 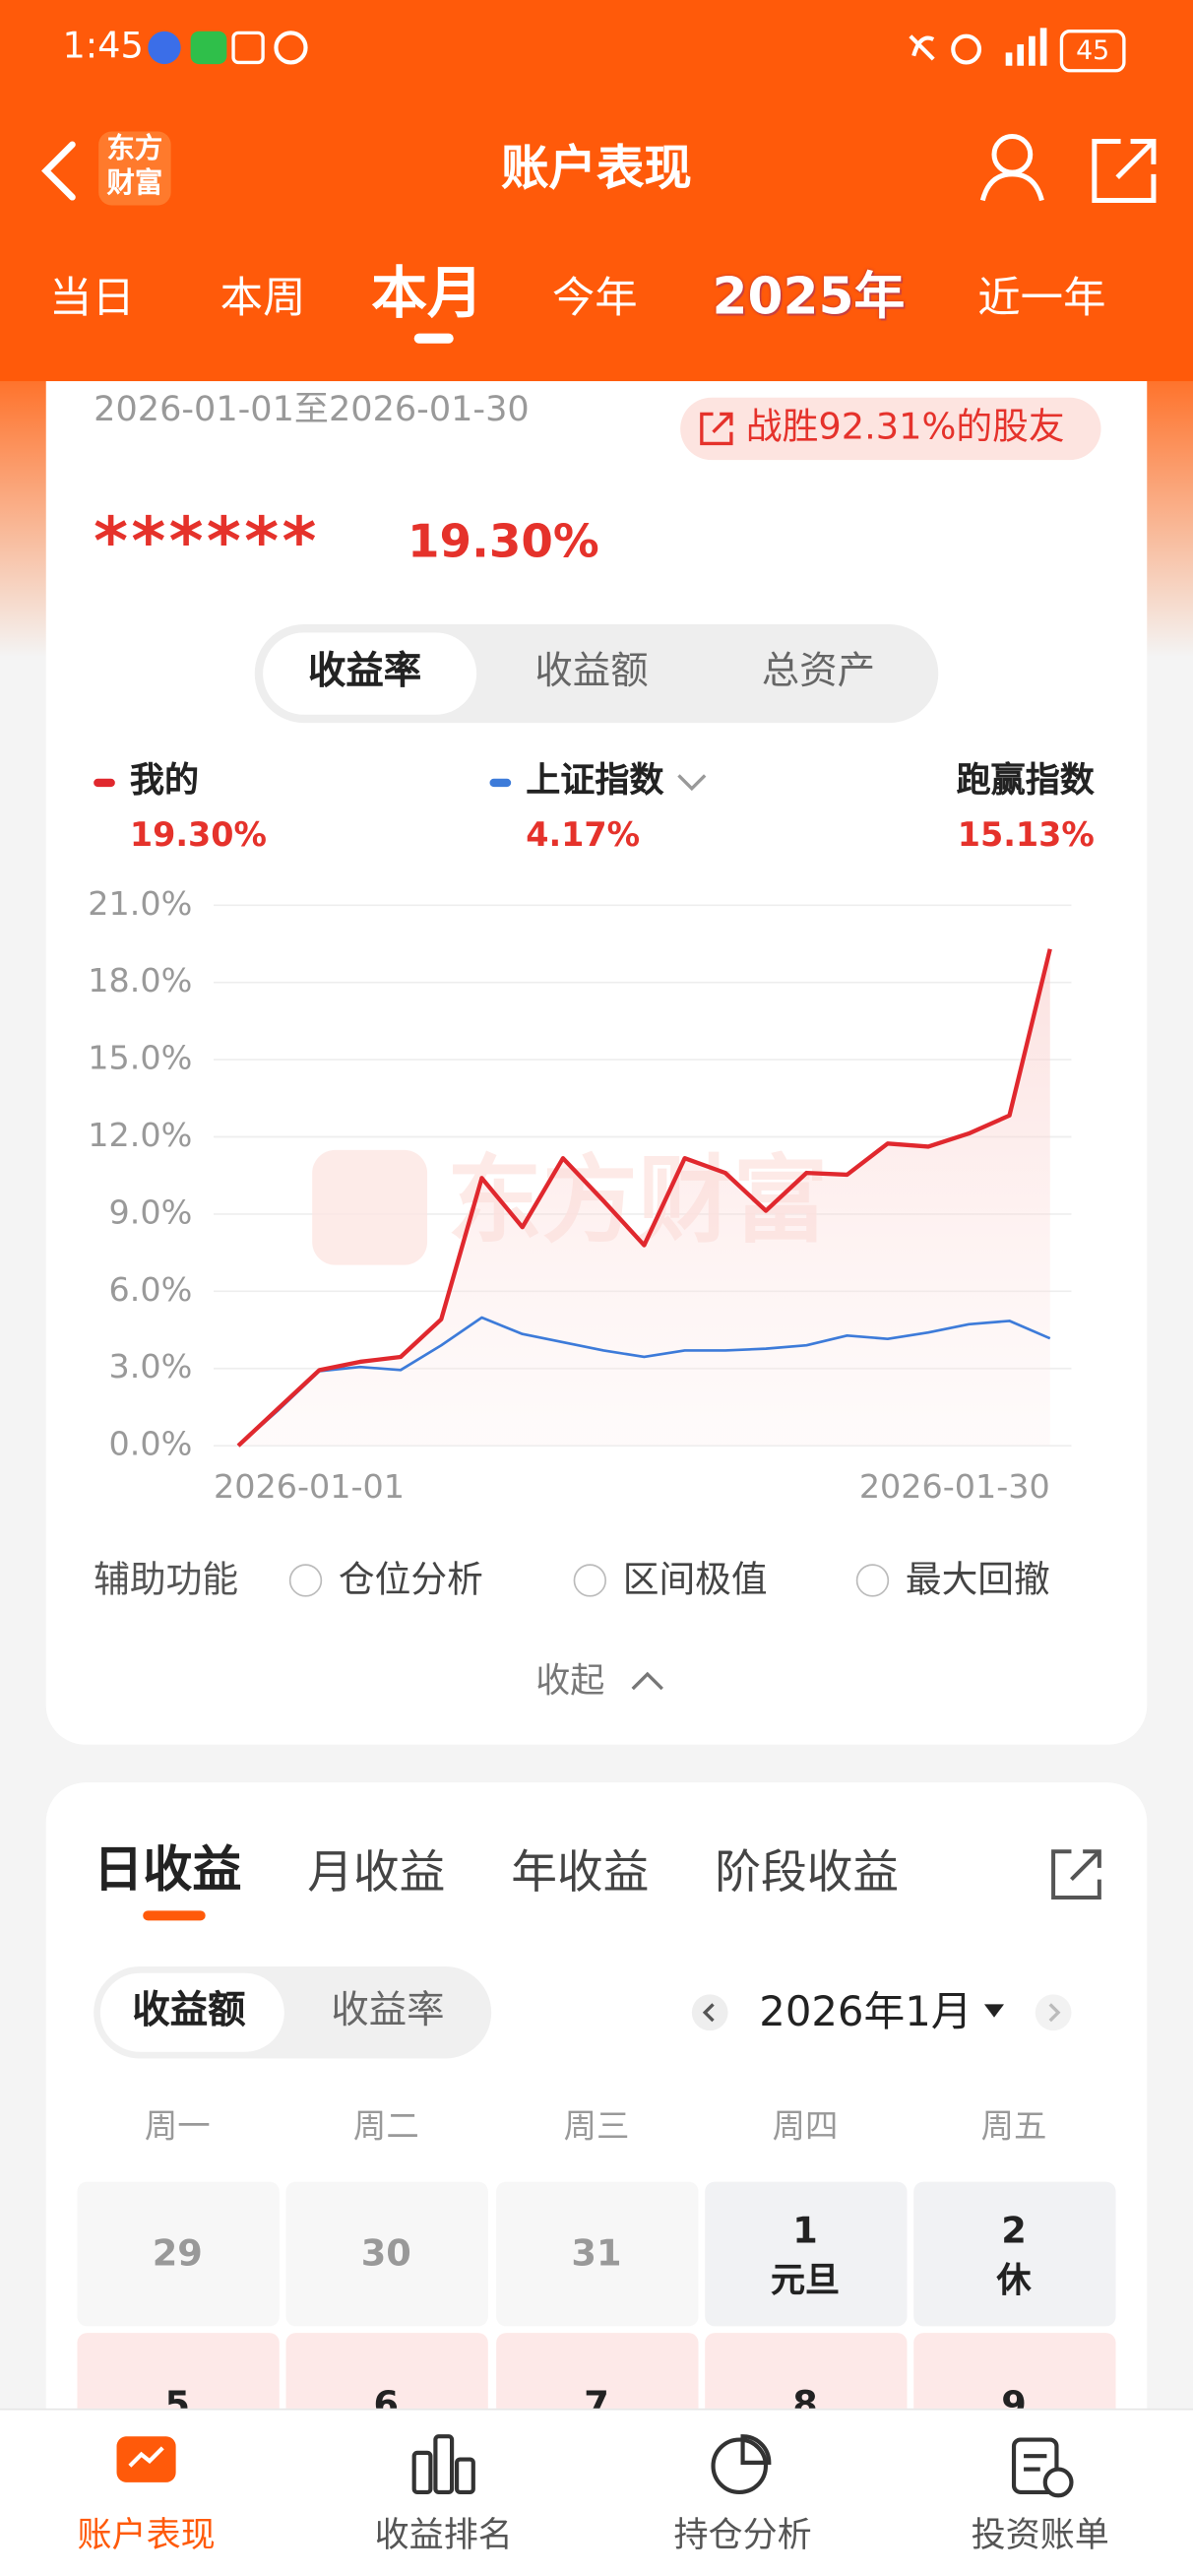 I want to click on legend-label: 上证指数, so click(x=595, y=780).